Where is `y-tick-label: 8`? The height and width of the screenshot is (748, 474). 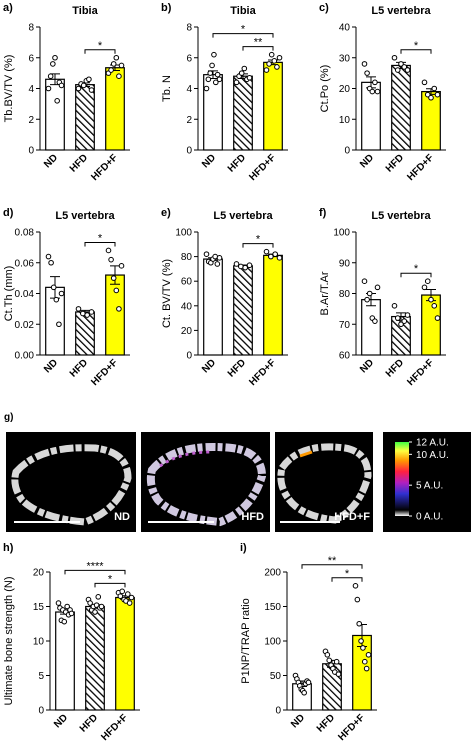 y-tick-label: 8 is located at coordinates (189, 28).